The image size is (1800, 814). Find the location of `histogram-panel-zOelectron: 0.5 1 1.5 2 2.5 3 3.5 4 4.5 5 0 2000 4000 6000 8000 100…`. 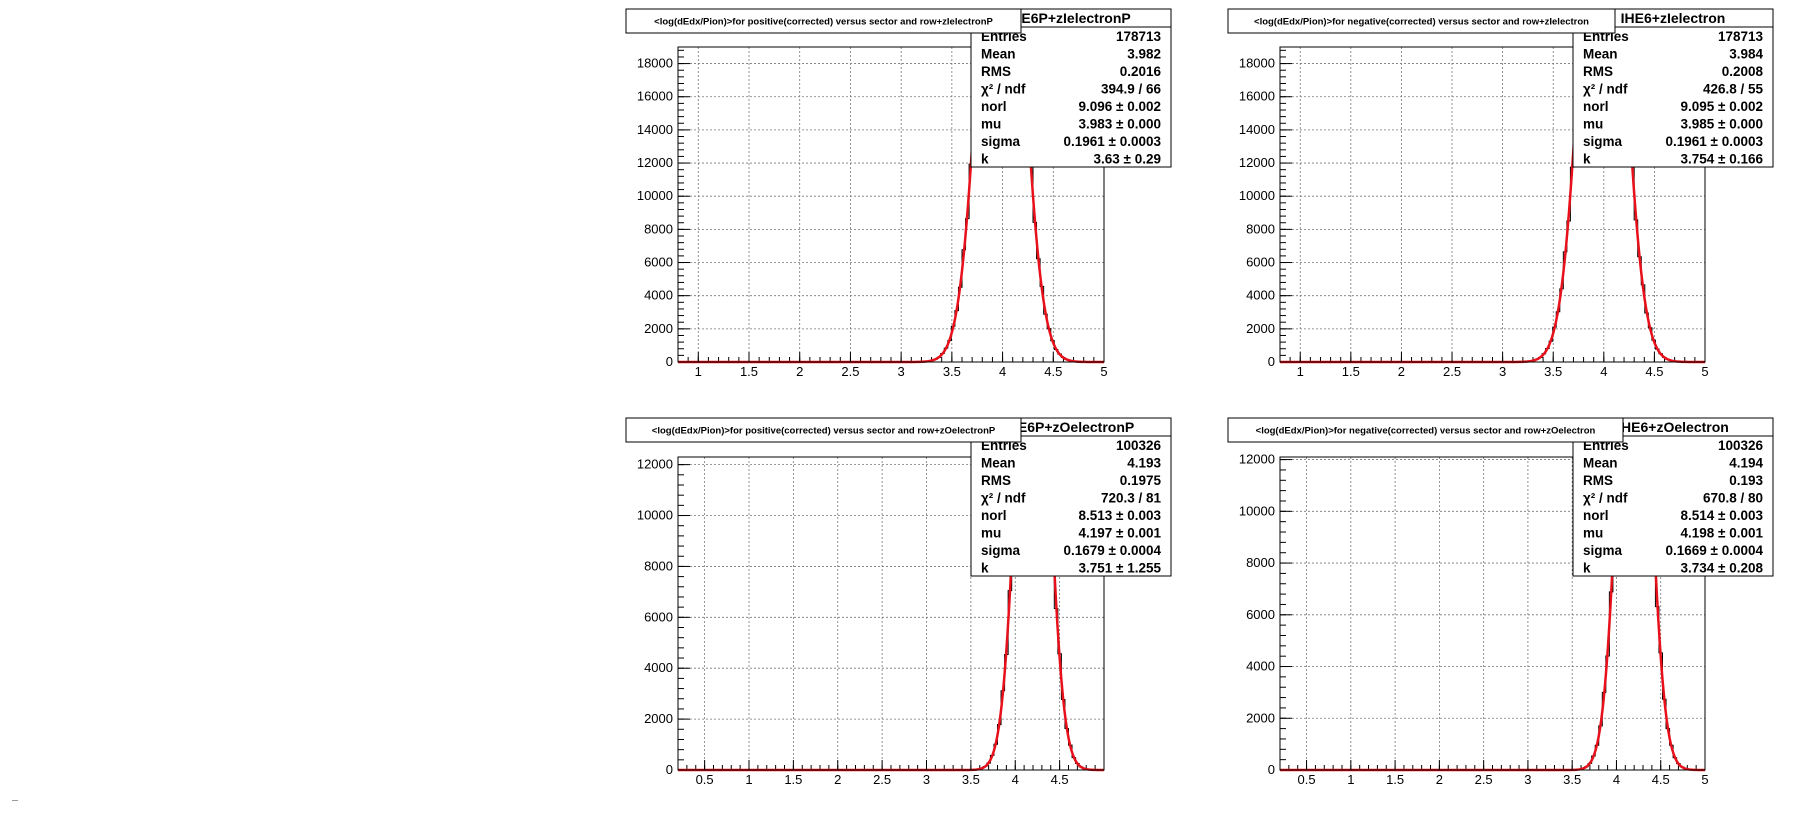

histogram-panel-zOelectron: 0.5 1 1.5 2 2.5 3 3.5 4 4.5 5 0 2000 4000 6000 8000 100… is located at coordinates (1500, 602).